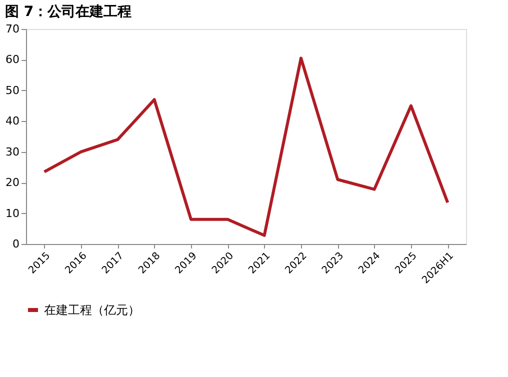 The width and height of the screenshot is (508, 377). What do you see at coordinates (13, 29) in the screenshot?
I see `y-tick-label: 70` at bounding box center [13, 29].